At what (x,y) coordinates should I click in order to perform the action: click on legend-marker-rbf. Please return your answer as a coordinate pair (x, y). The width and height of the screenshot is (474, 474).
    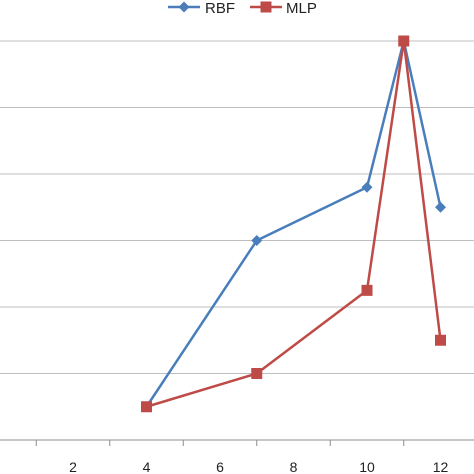
    Looking at the image, I should click on (184, 7).